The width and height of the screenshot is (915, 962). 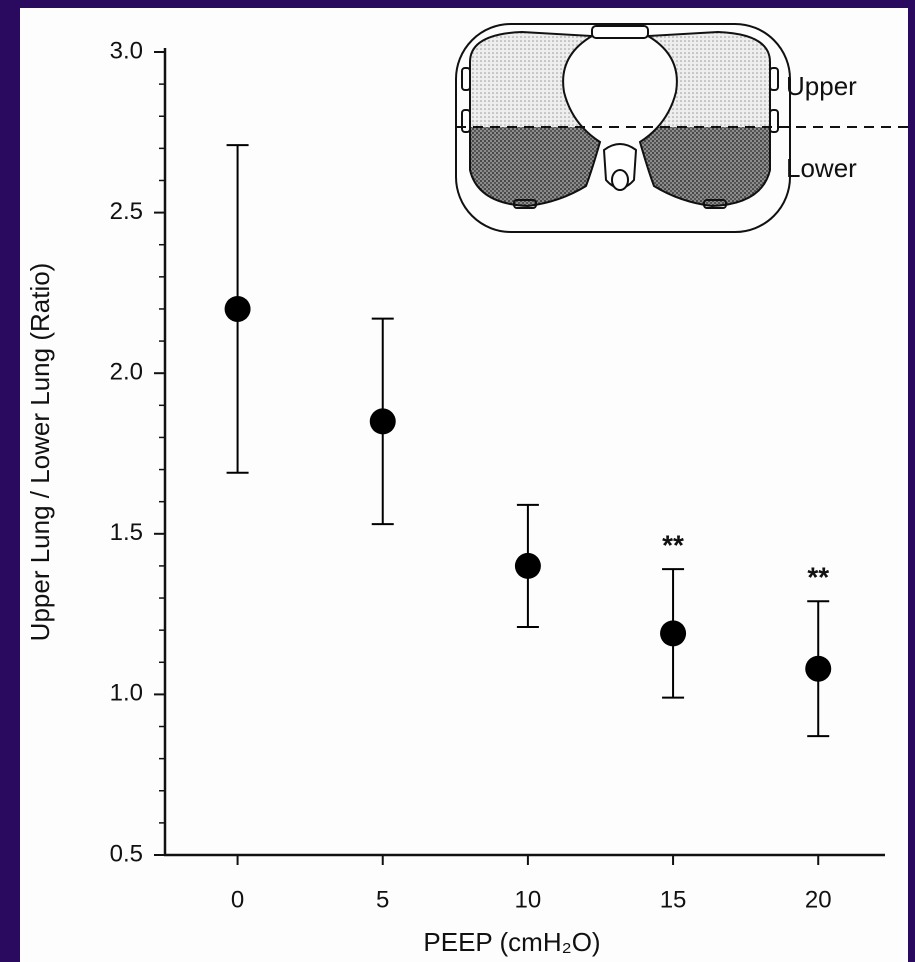 What do you see at coordinates (126, 532) in the screenshot?
I see `y-tick-label: 1.5` at bounding box center [126, 532].